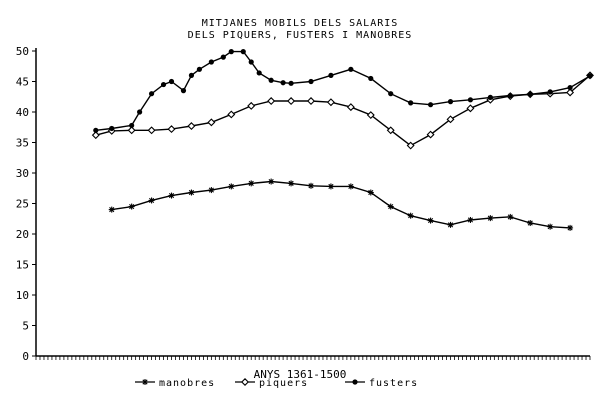 The height and width of the screenshot is (404, 603). I want to click on y-tick-label: 30, so click(22, 173).